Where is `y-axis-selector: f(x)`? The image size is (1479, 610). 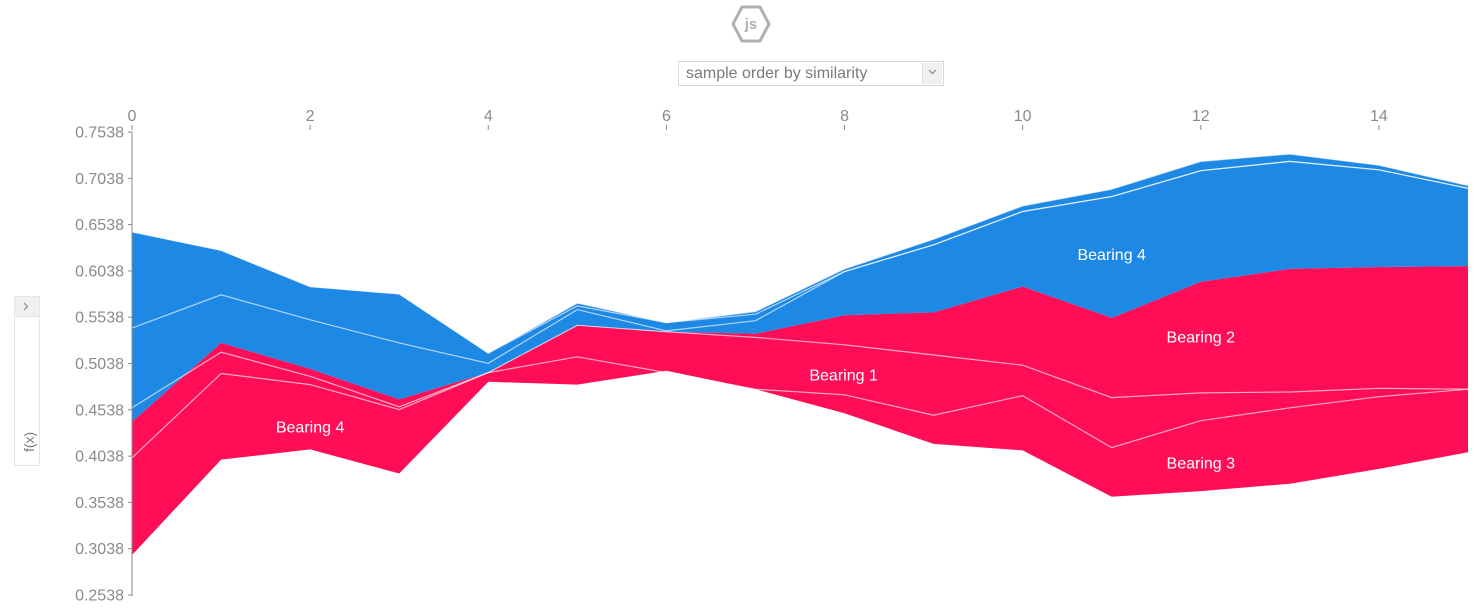
y-axis-selector: f(x) is located at coordinates (27, 381).